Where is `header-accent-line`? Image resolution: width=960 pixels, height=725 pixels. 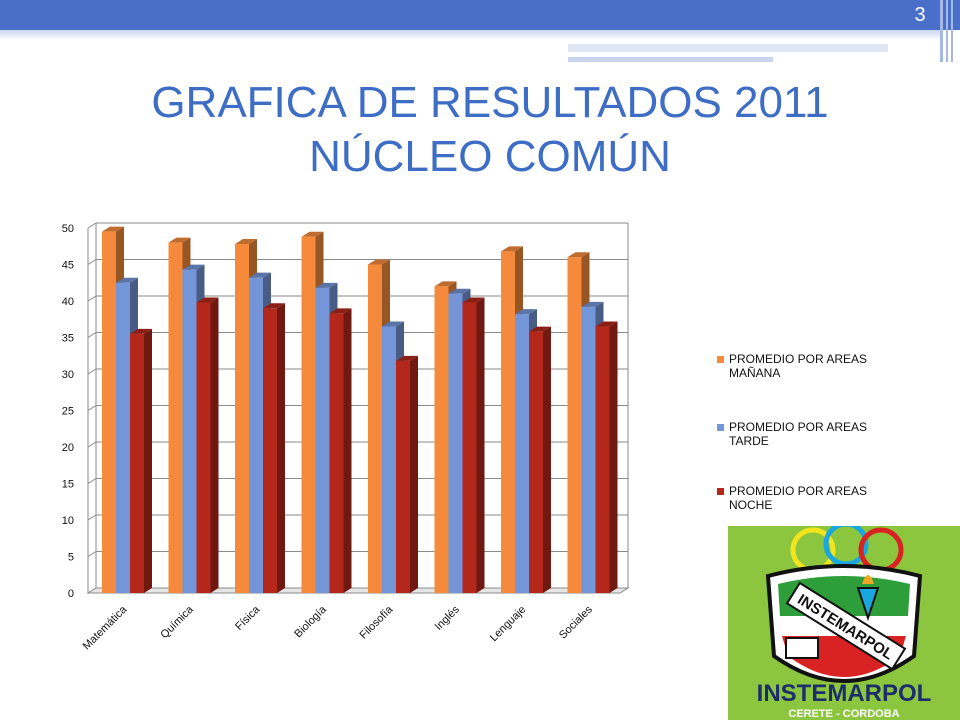 header-accent-line is located at coordinates (728, 47).